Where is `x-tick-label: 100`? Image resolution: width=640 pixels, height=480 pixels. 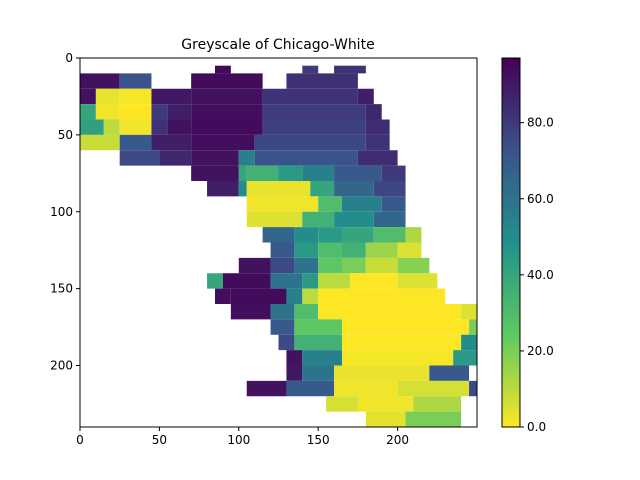 x-tick-label: 100 is located at coordinates (238, 440).